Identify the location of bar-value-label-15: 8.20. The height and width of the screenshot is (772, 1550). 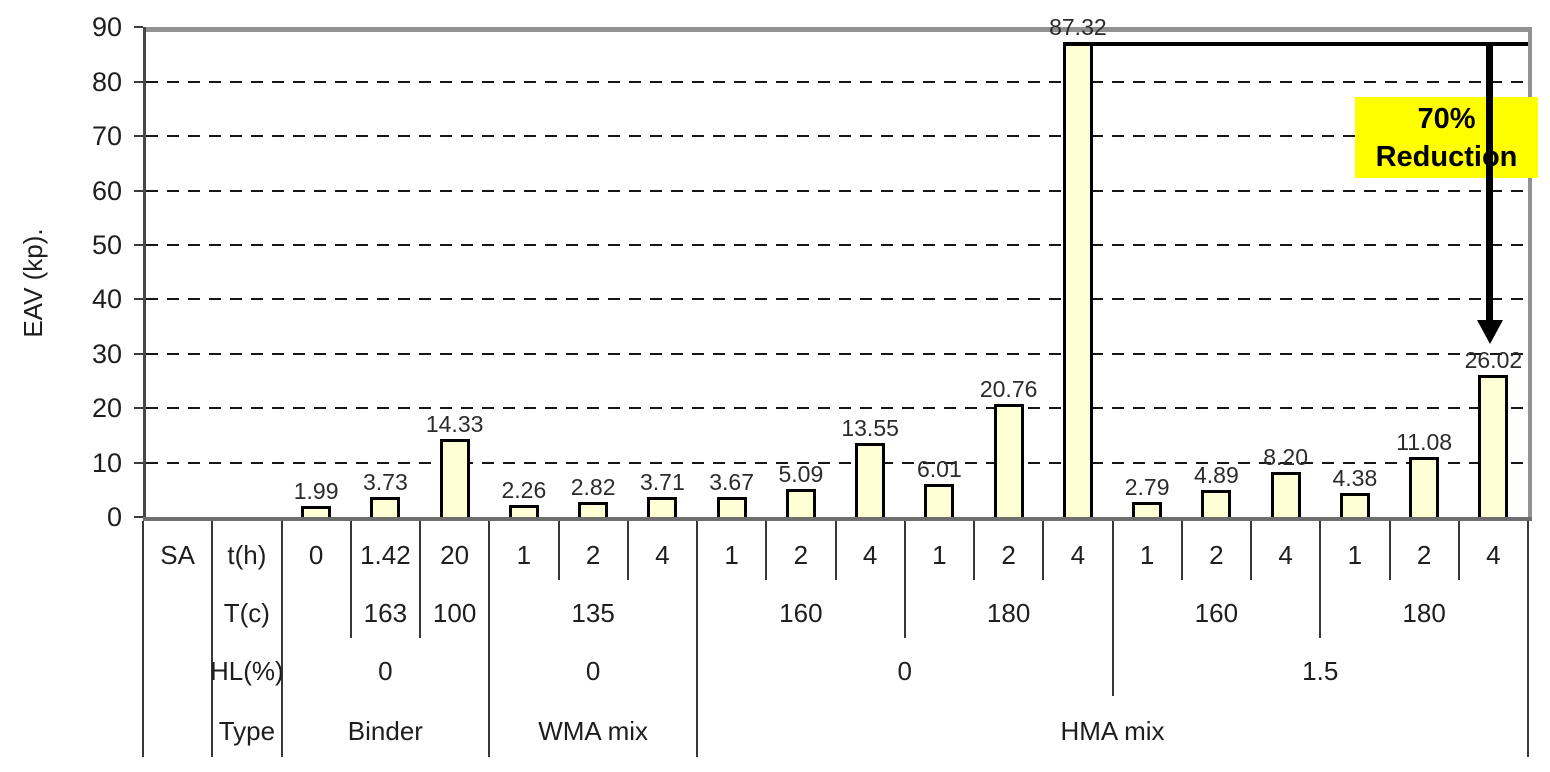
(1285, 457).